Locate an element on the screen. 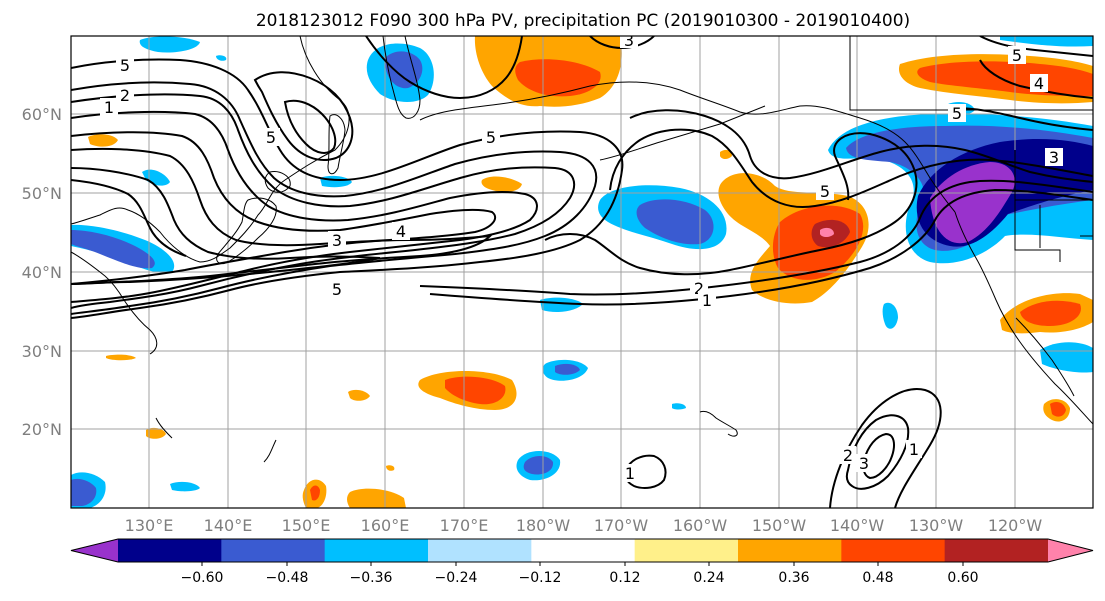  lon-tick-label: 150°E is located at coordinates (306, 525).